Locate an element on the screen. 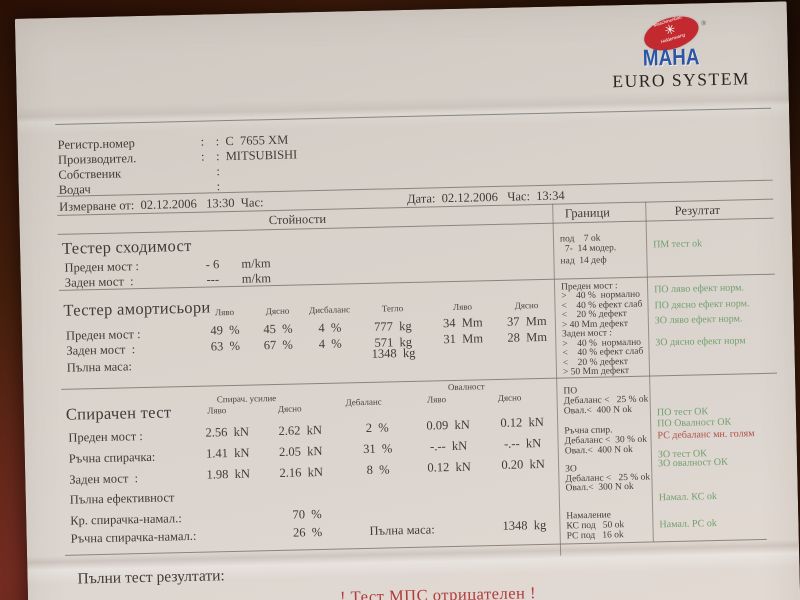  brake-limit-line: ПО is located at coordinates (570, 391).